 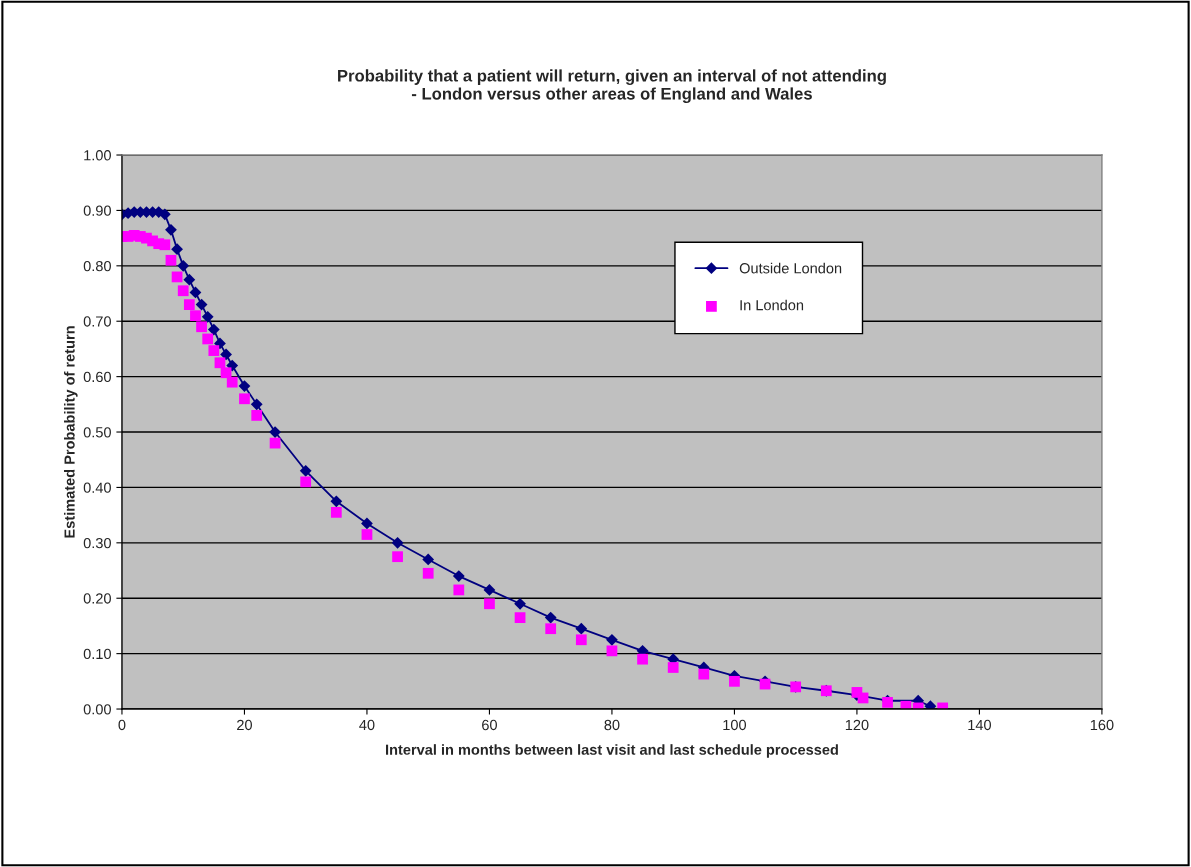 What do you see at coordinates (71, 432) in the screenshot?
I see `y-axis-title: Estimated Probability of return` at bounding box center [71, 432].